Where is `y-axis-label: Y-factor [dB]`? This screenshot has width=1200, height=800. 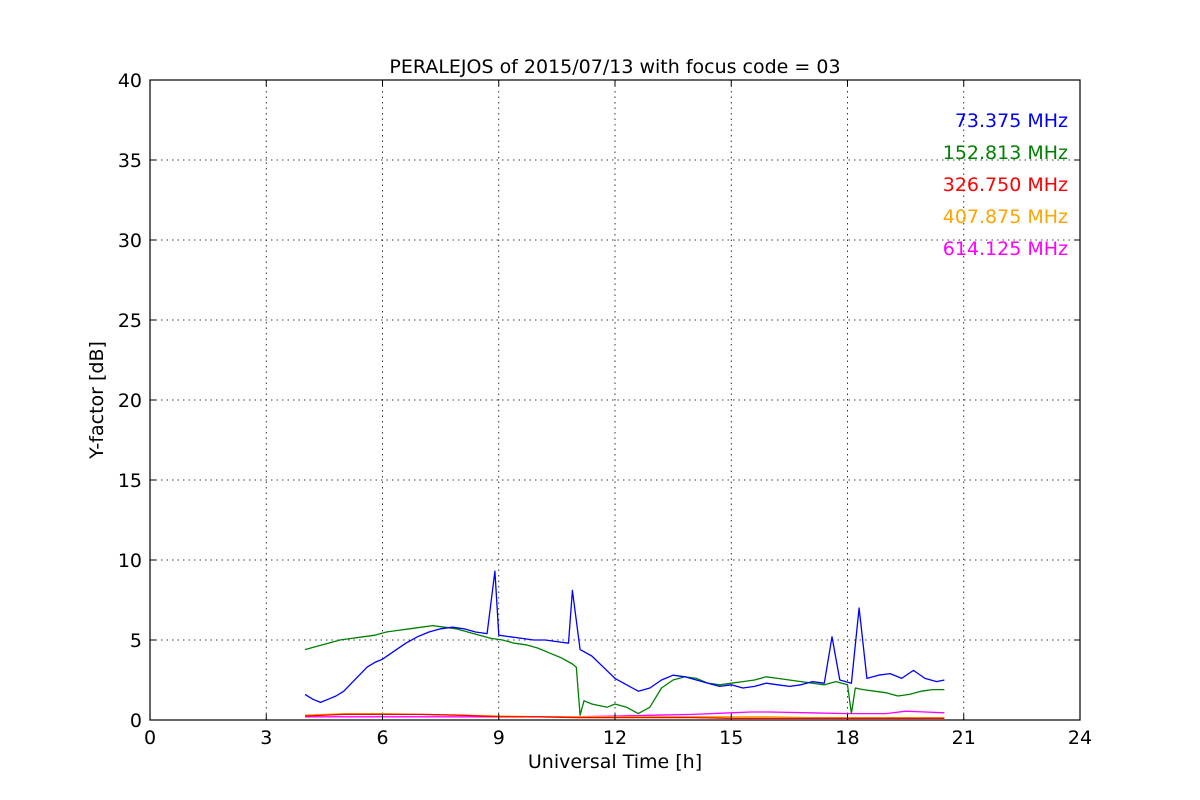
y-axis-label: Y-factor [dB] is located at coordinates (97, 400).